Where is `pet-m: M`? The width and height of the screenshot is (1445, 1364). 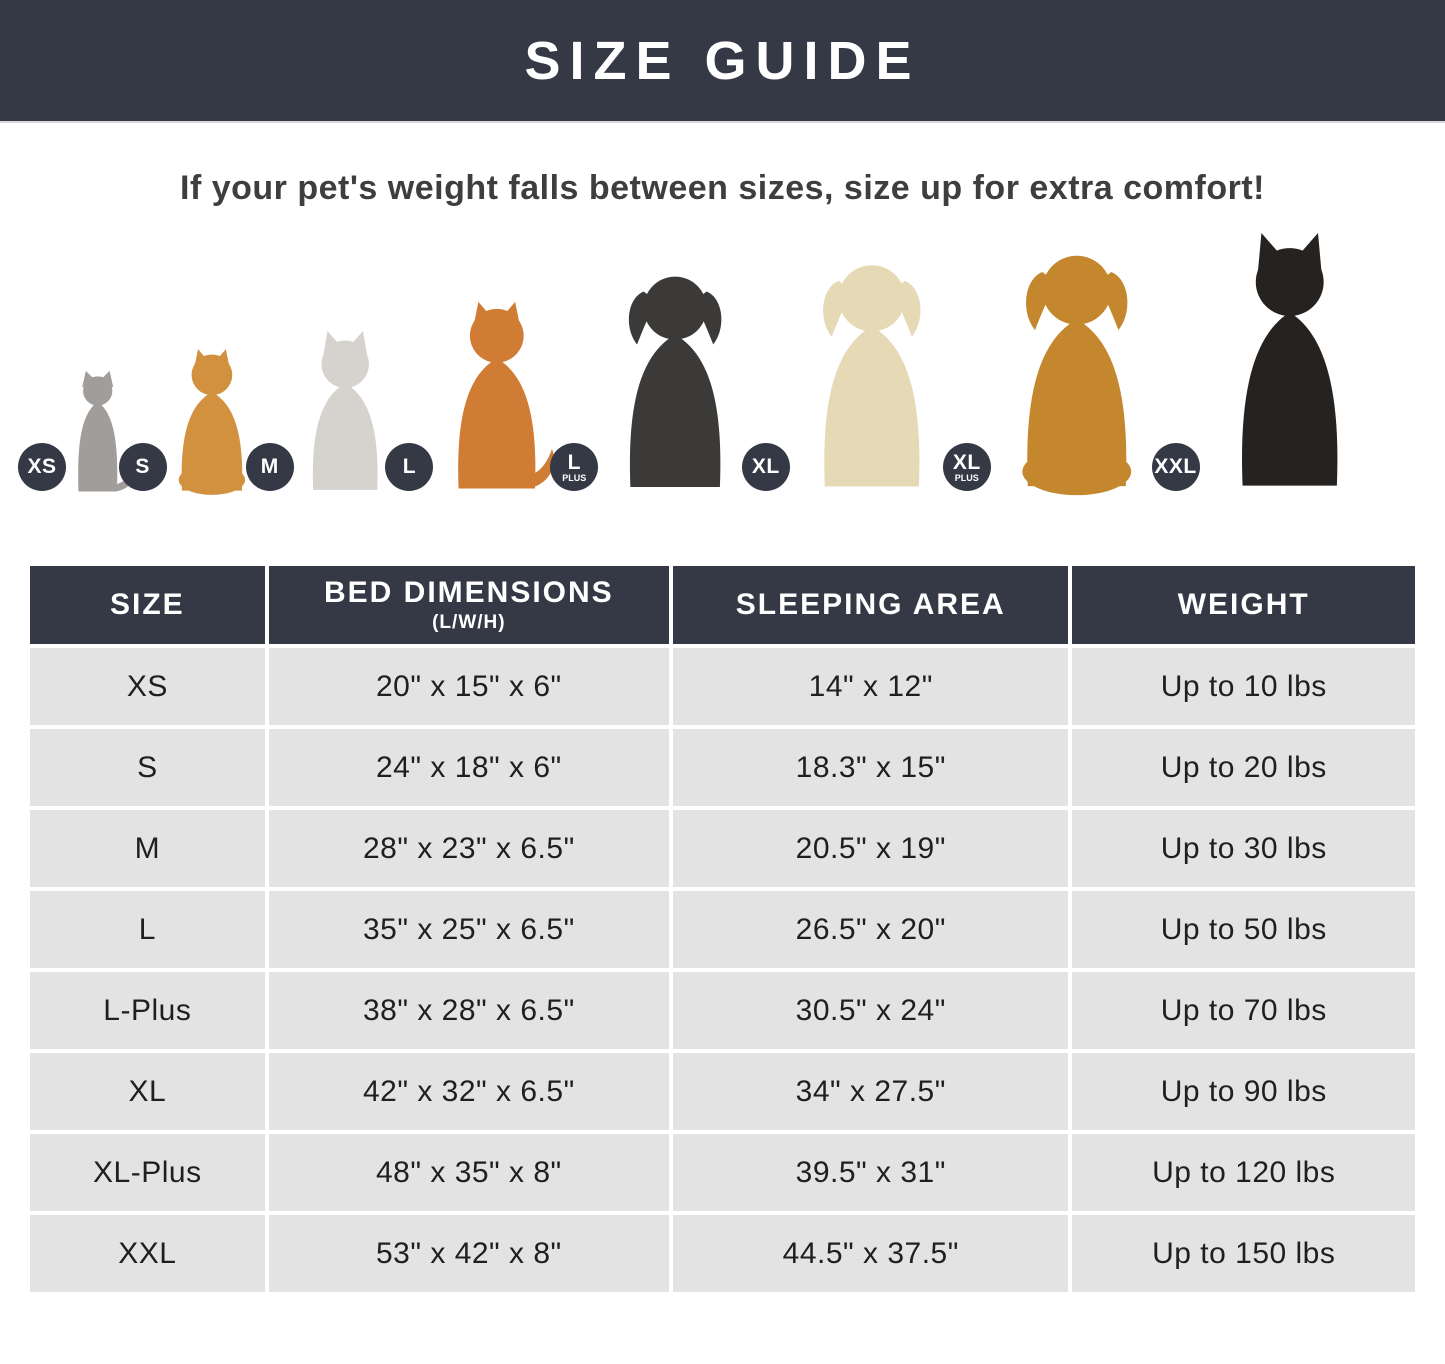 pet-m: M is located at coordinates (327, 416).